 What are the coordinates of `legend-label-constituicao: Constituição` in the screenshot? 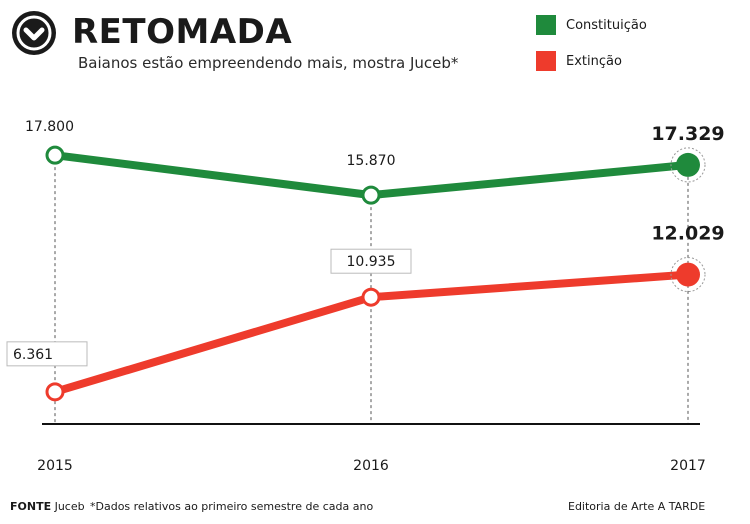 It's located at (606, 25).